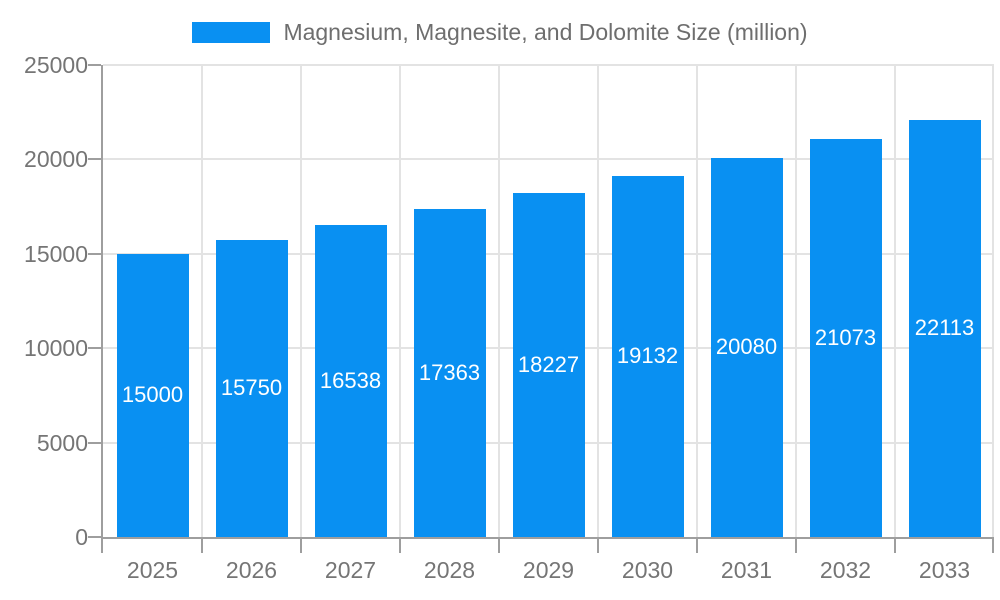  Describe the element at coordinates (449, 373) in the screenshot. I see `bar-2028` at that location.